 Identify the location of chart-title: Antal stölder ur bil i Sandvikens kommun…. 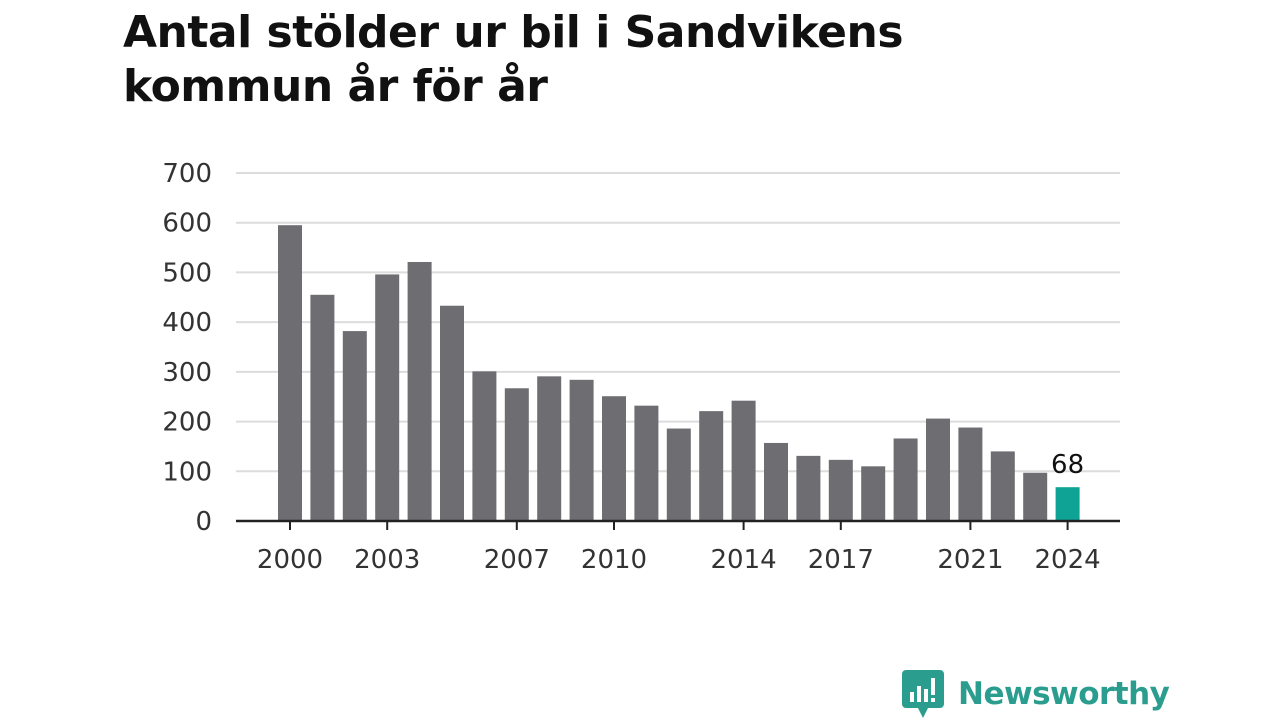
(573, 60).